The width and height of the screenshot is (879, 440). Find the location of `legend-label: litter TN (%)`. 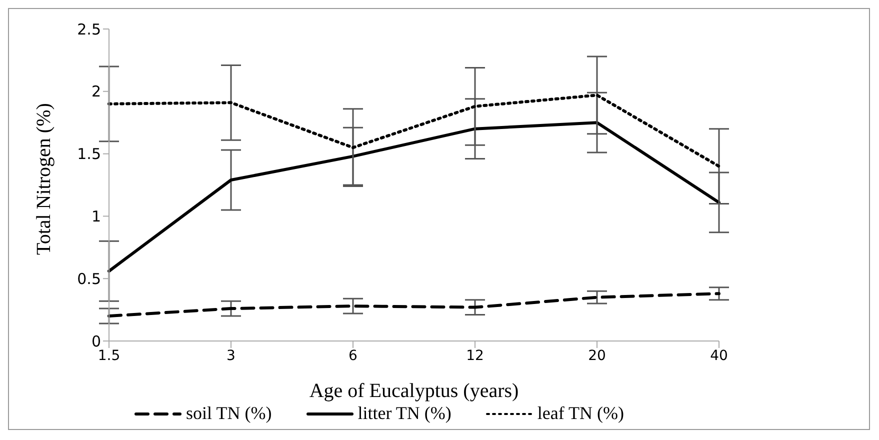

legend-label: litter TN (%) is located at coordinates (405, 413).